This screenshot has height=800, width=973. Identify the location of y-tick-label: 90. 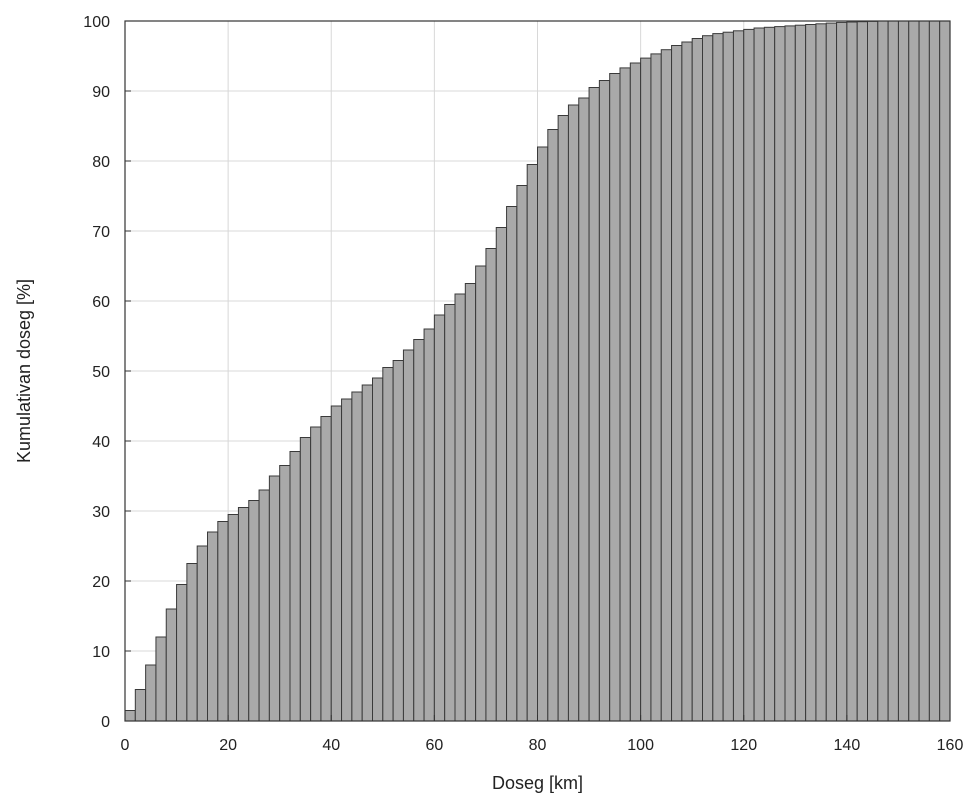
(101, 92).